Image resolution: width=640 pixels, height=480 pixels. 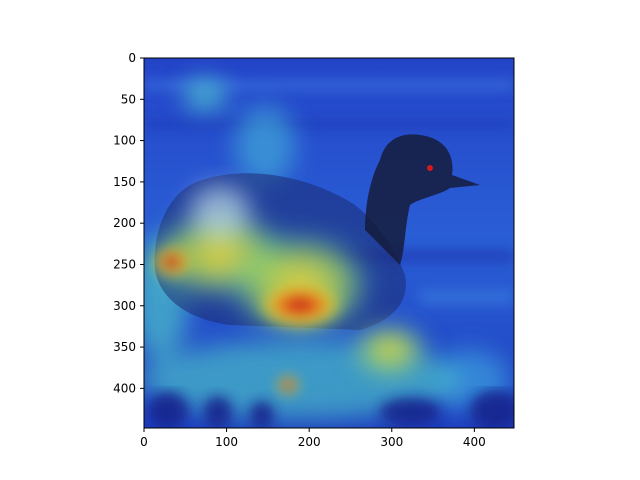 What do you see at coordinates (124, 223) in the screenshot?
I see `y-tick-label: 200` at bounding box center [124, 223].